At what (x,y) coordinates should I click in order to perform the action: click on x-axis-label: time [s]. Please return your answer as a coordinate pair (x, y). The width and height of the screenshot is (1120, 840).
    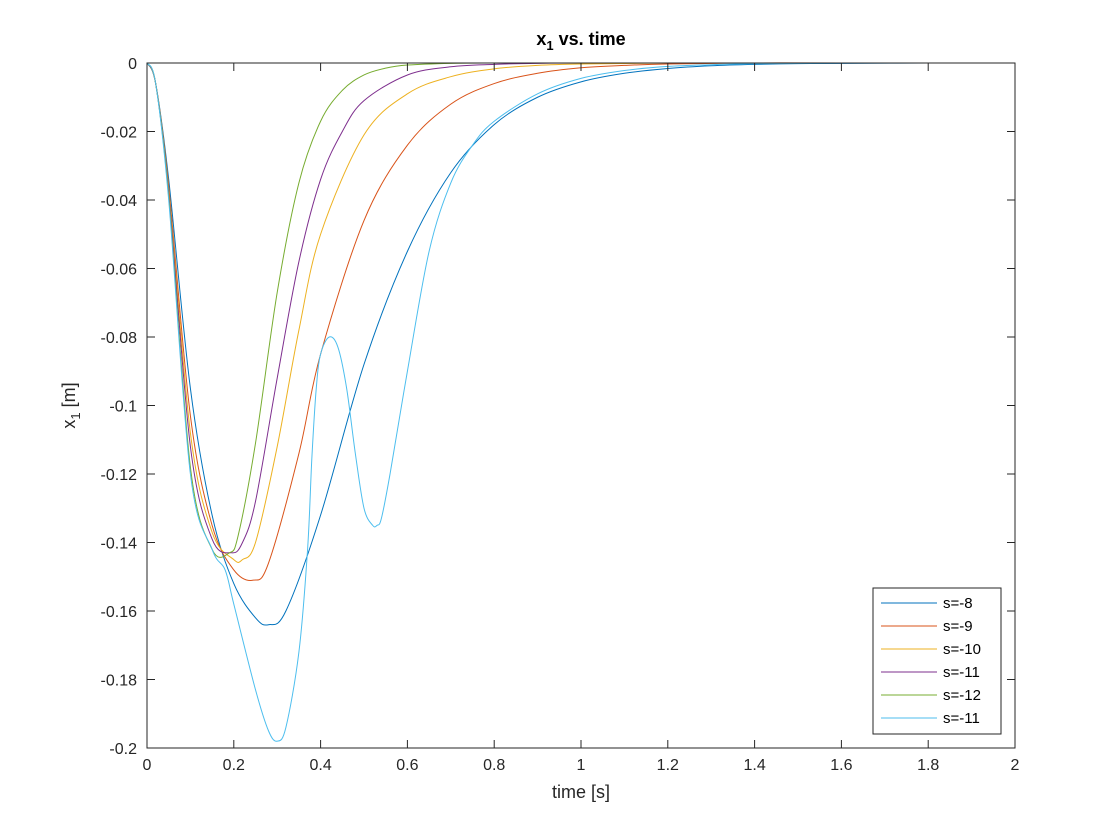
    Looking at the image, I should click on (581, 792).